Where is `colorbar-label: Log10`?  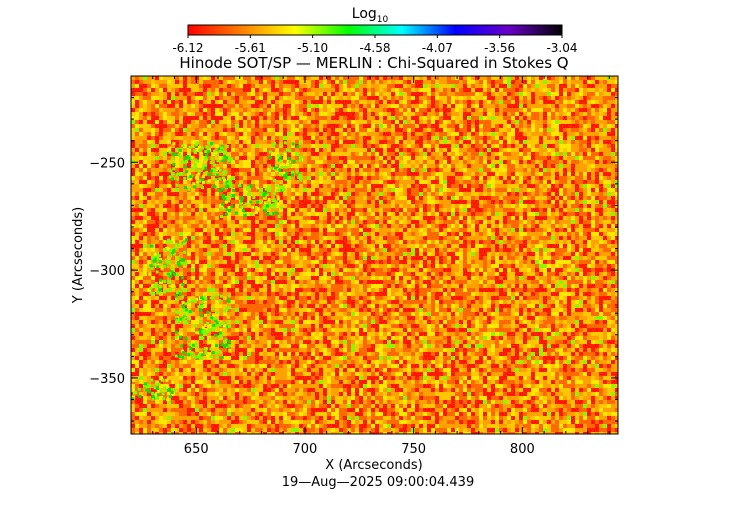 colorbar-label: Log10 is located at coordinates (370, 15).